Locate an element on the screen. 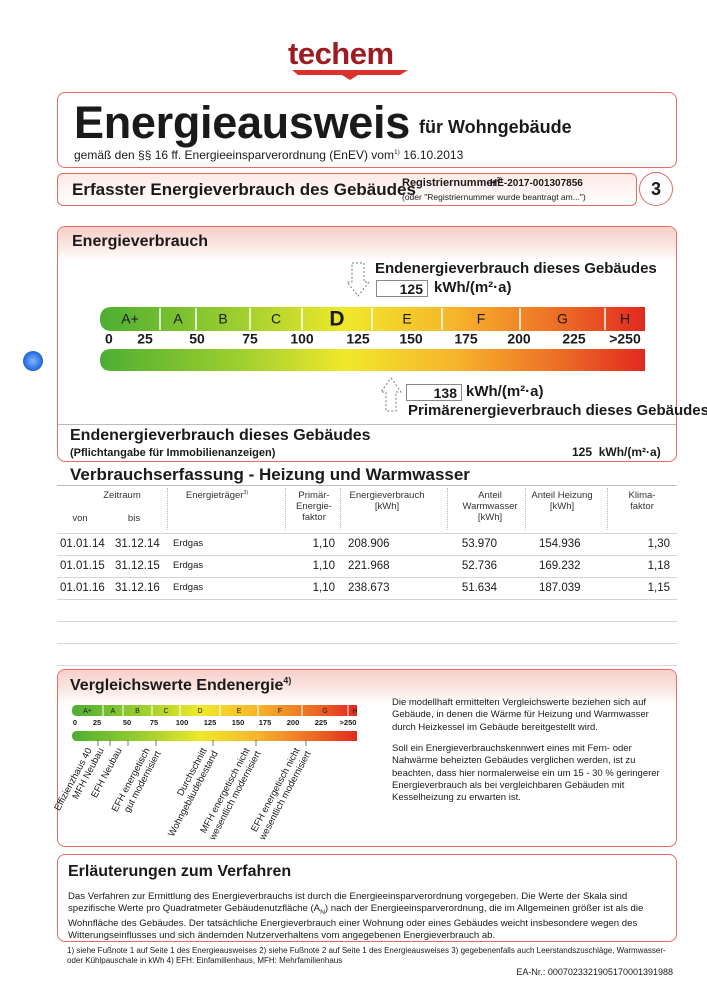 The width and height of the screenshot is (707, 1000). scale-tick-label: 25 is located at coordinates (97, 722).